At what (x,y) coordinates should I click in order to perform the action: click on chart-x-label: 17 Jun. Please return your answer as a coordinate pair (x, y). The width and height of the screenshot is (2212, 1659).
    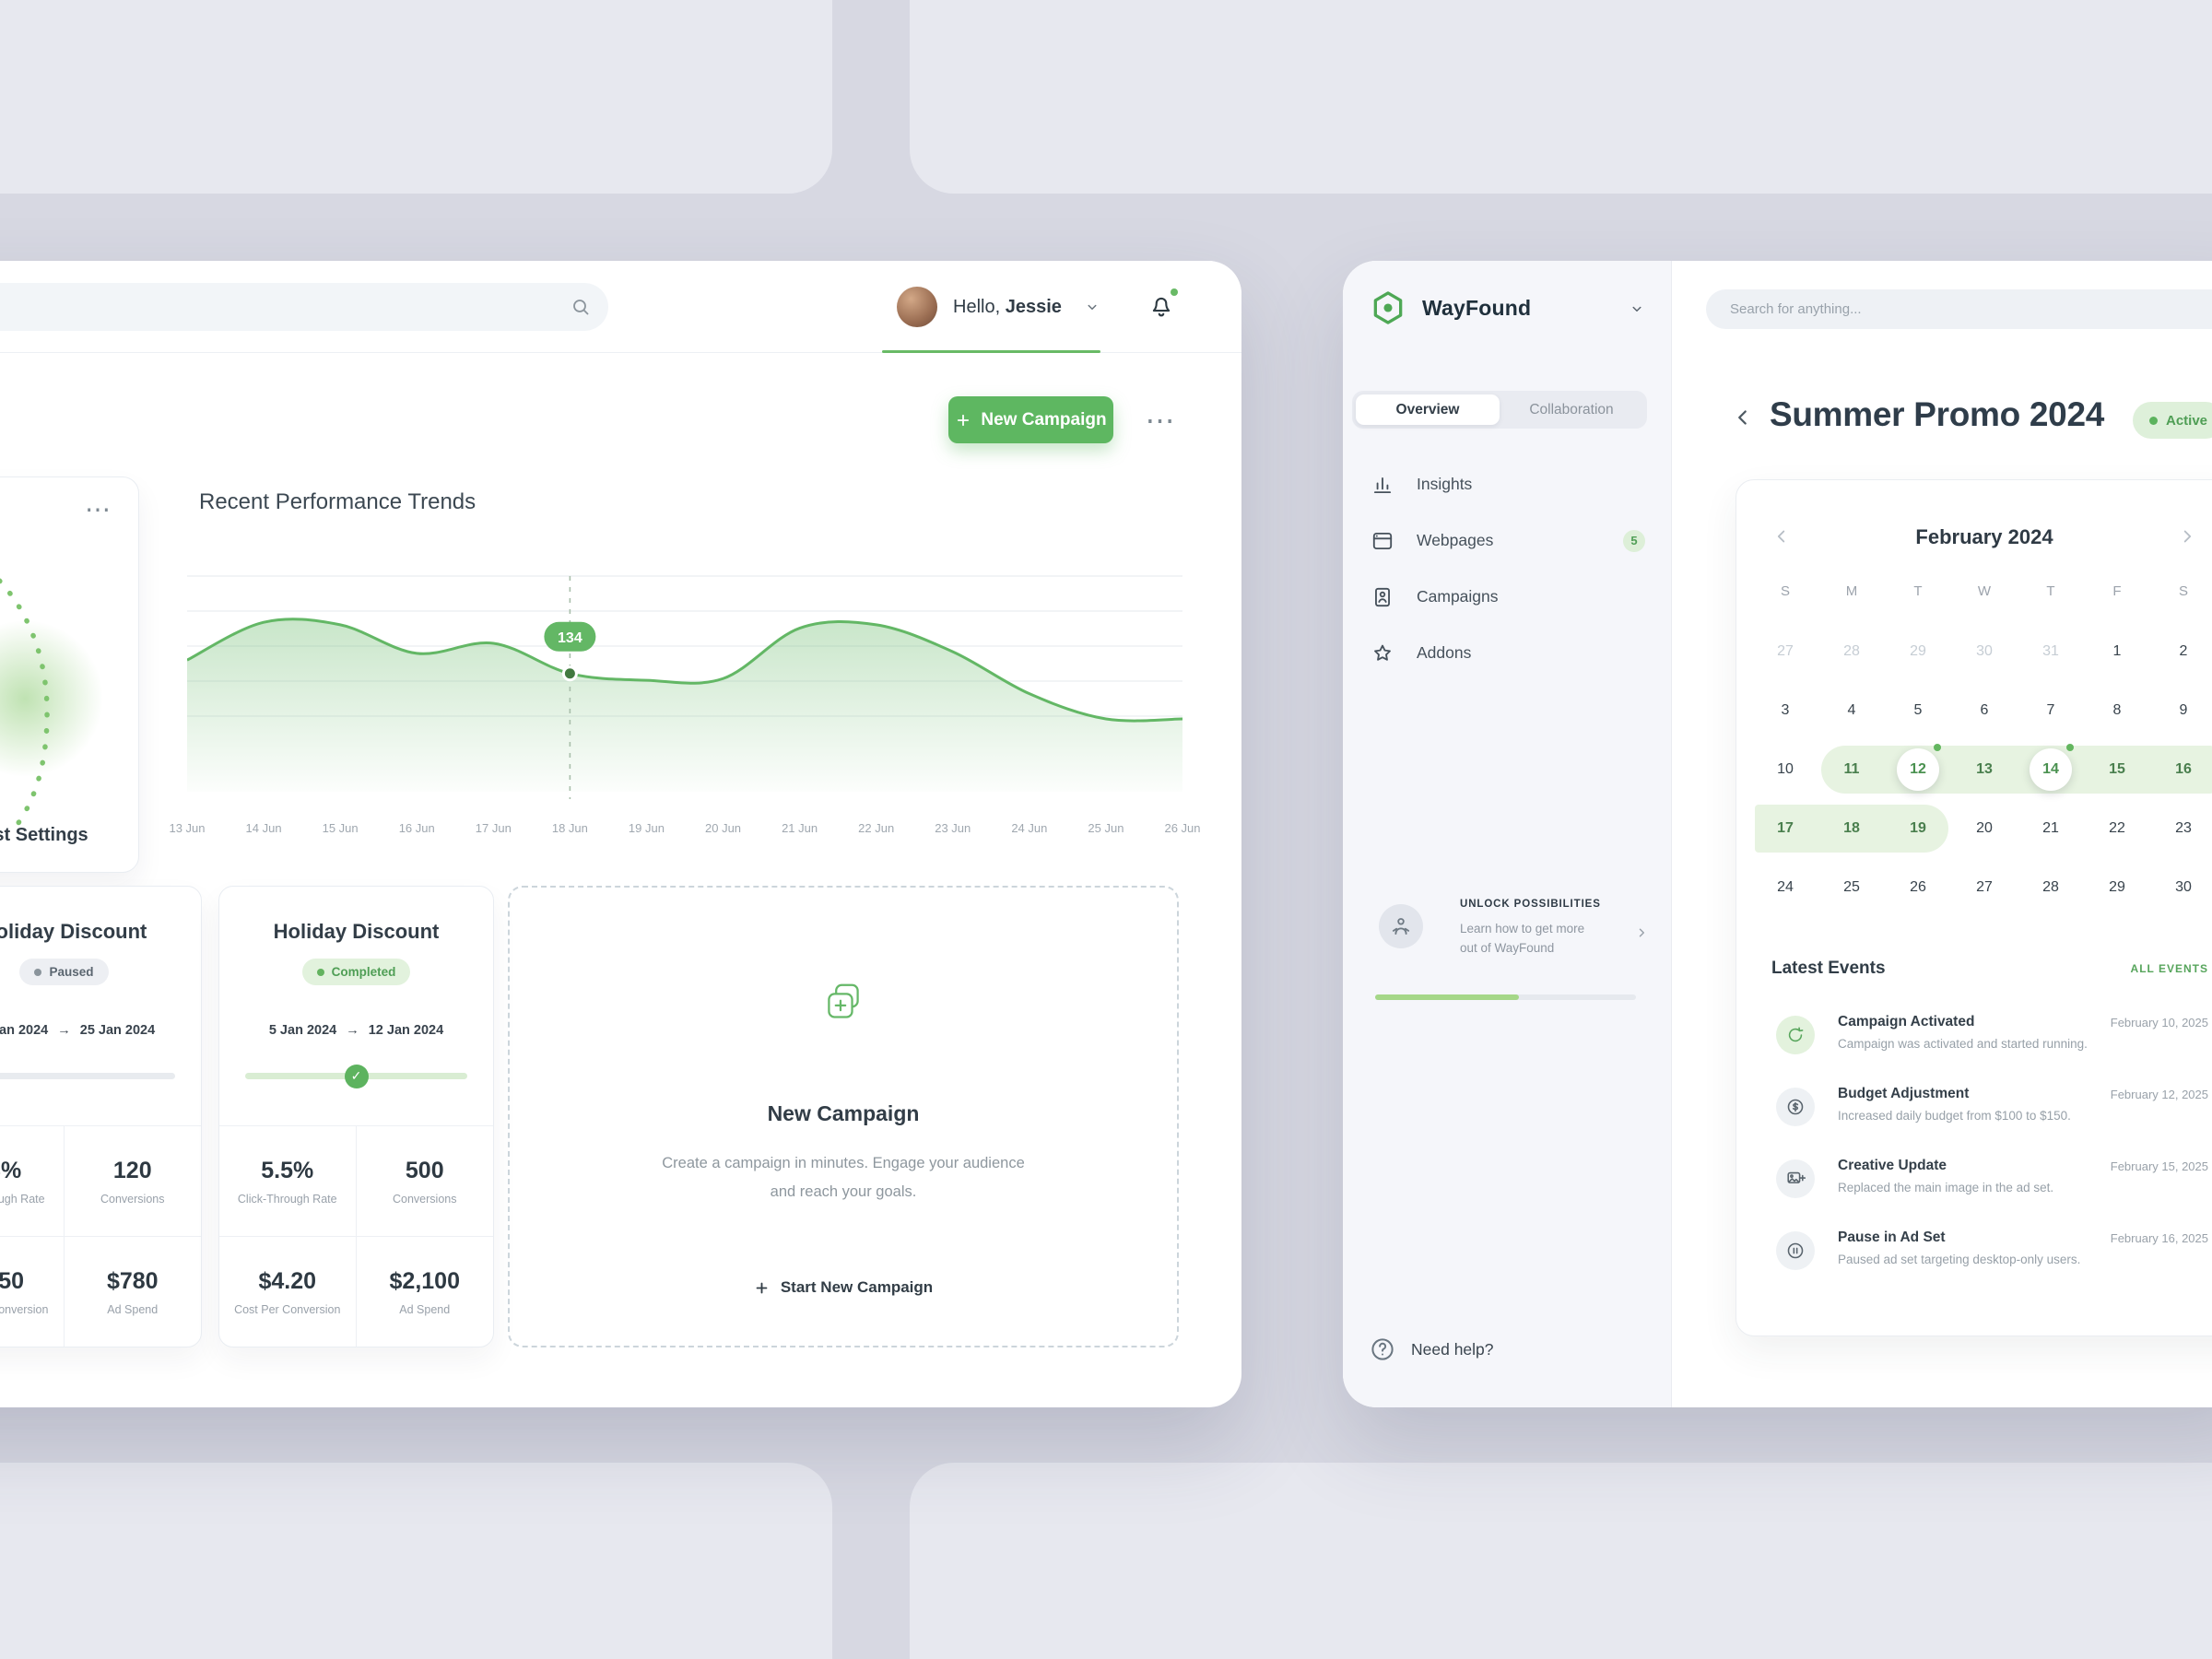
    Looking at the image, I should click on (493, 828).